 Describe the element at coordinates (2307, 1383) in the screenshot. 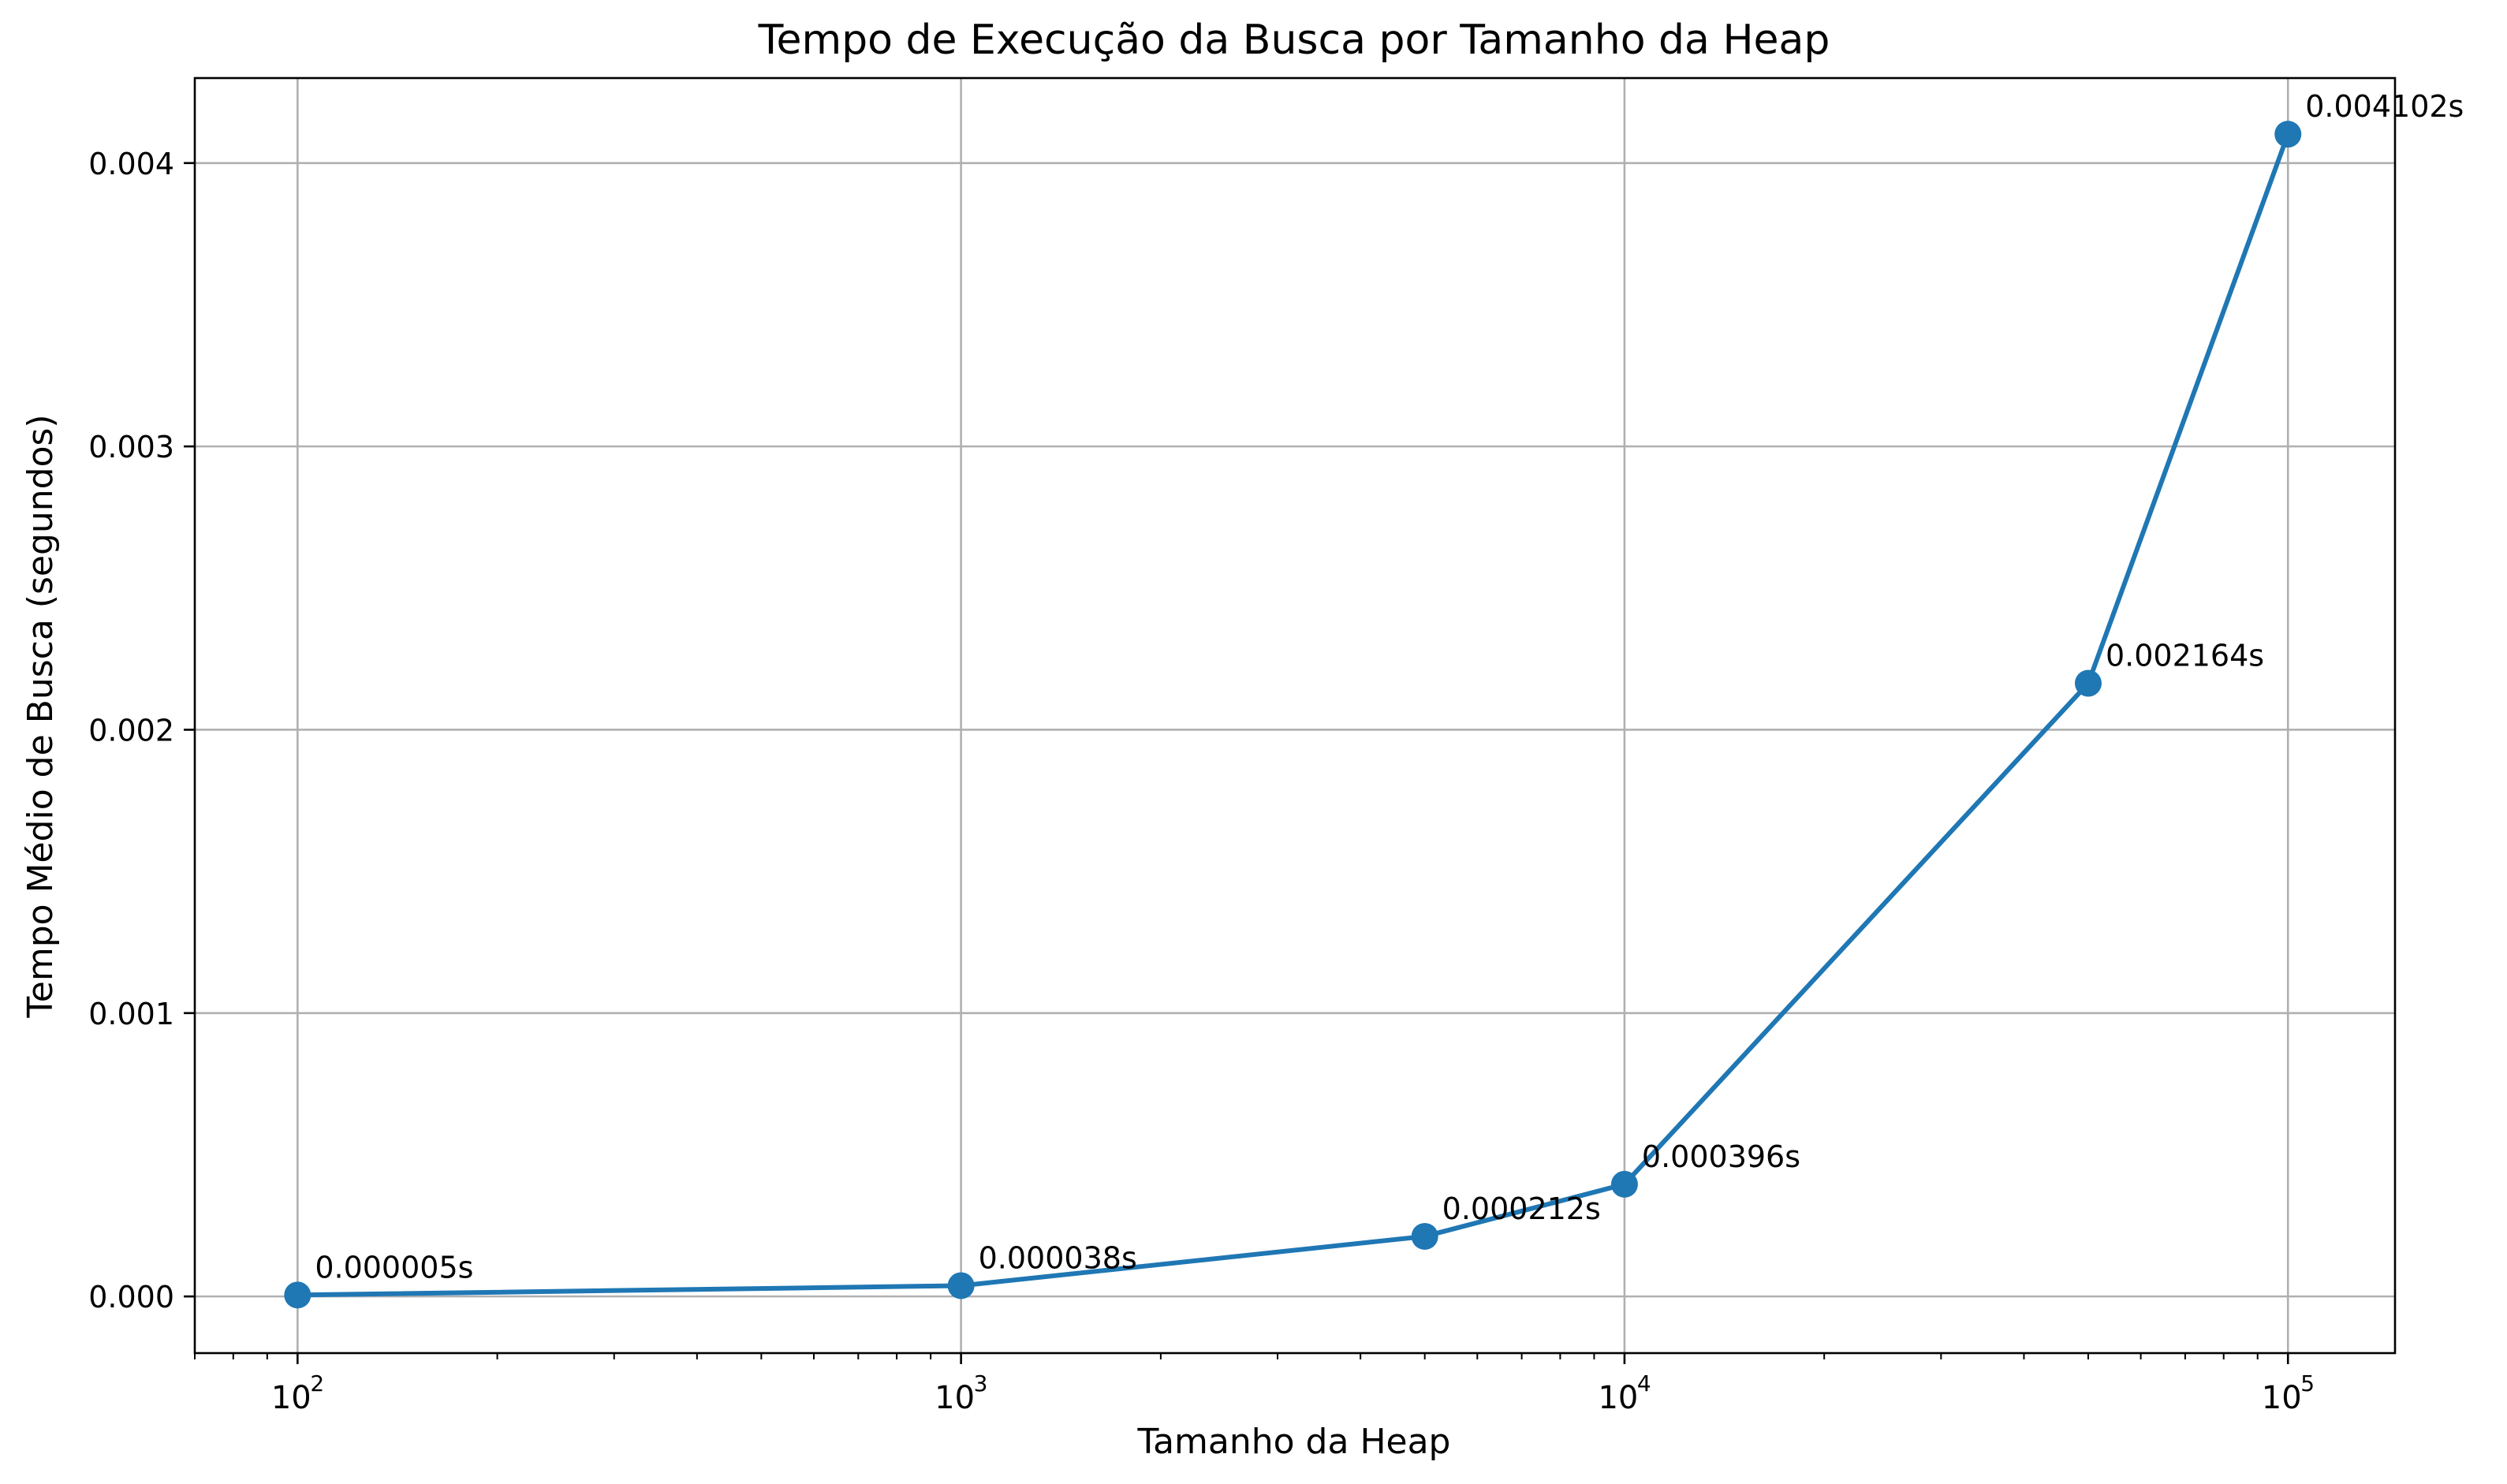

I see `x-tick-exponent-3: 5` at that location.